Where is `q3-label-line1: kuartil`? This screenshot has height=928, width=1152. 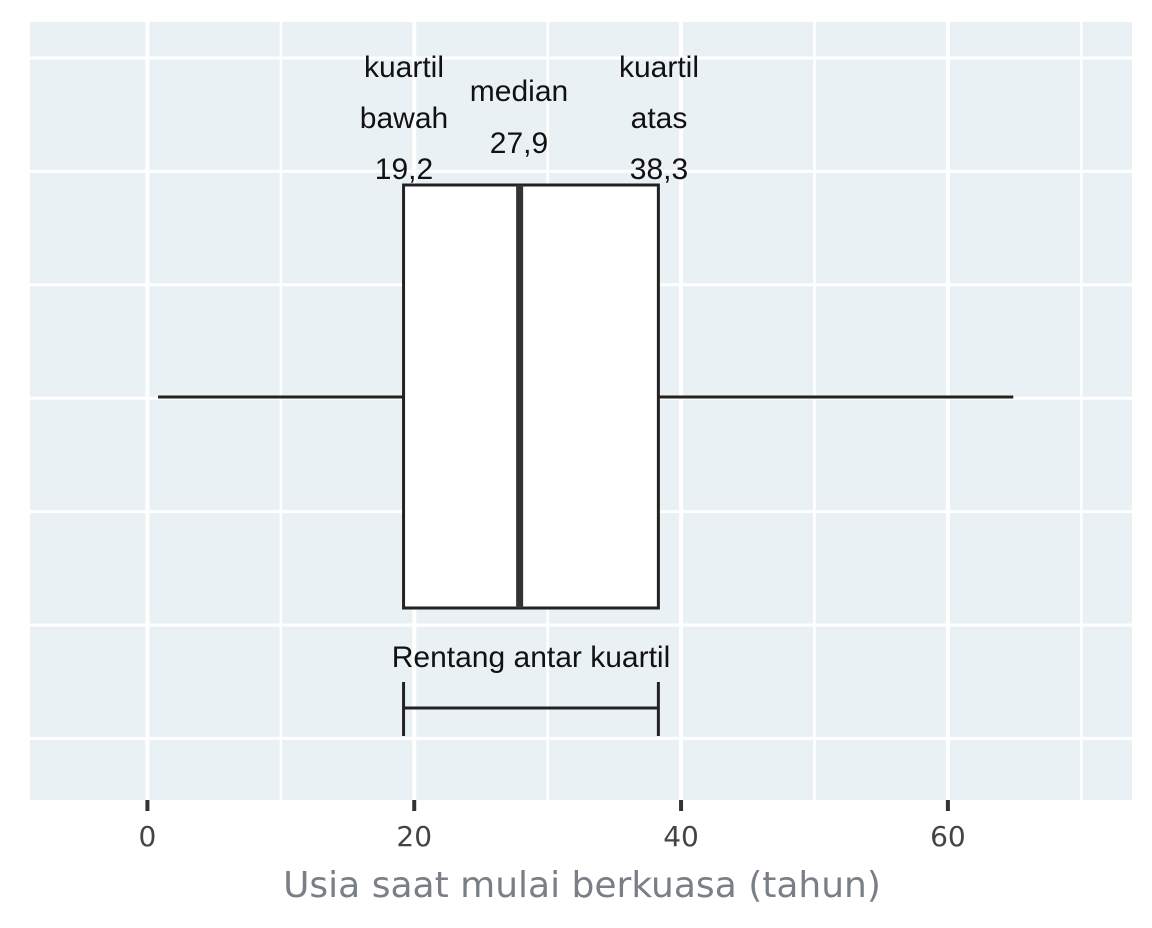 q3-label-line1: kuartil is located at coordinates (659, 67).